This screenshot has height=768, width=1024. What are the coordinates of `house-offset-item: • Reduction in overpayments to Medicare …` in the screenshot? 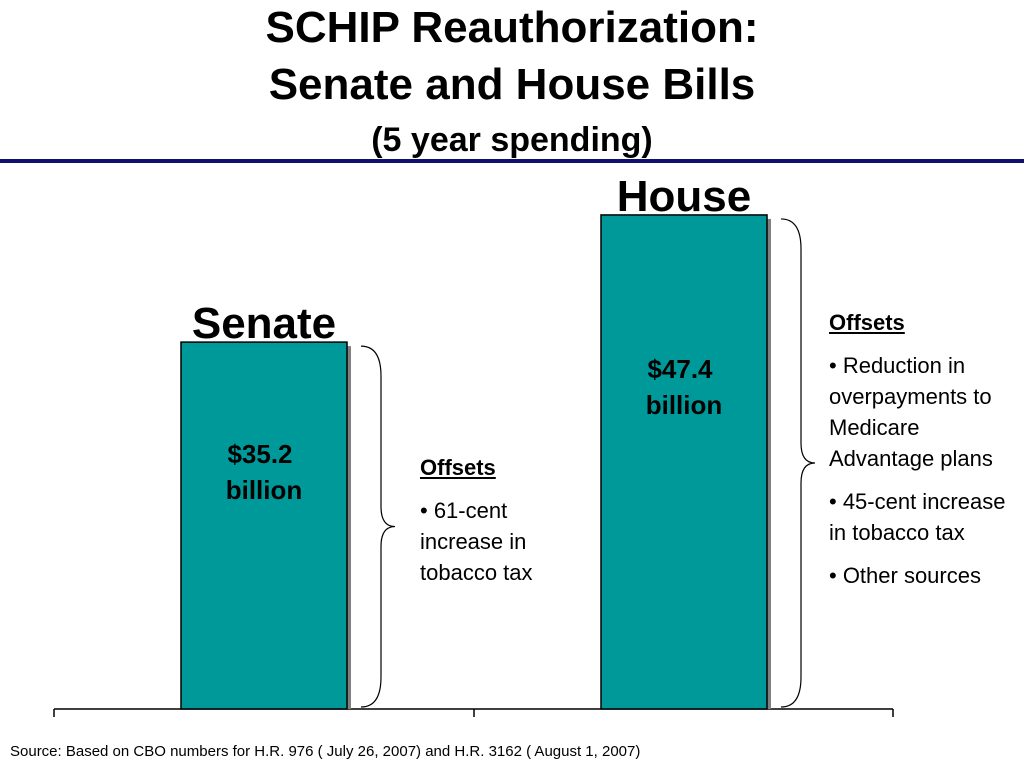 It's located at (911, 412).